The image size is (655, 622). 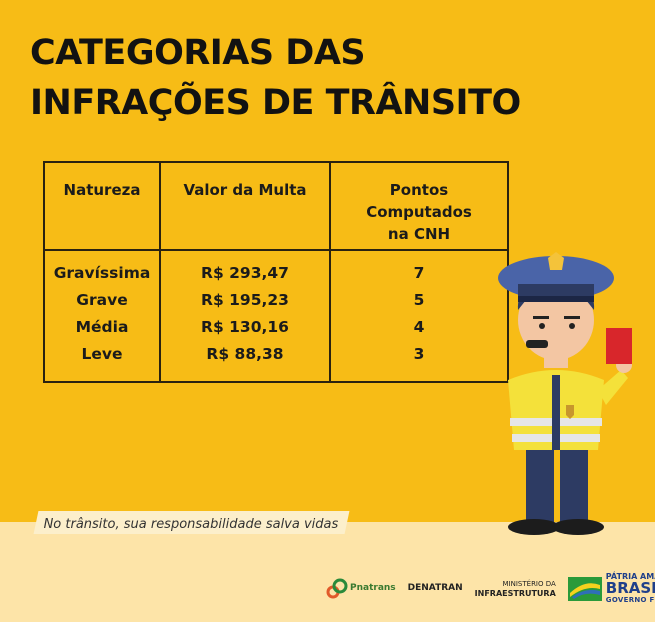 What do you see at coordinates (630, 600) in the screenshot?
I see `brasil-line-3: GOVERNO FEDERAL` at bounding box center [630, 600].